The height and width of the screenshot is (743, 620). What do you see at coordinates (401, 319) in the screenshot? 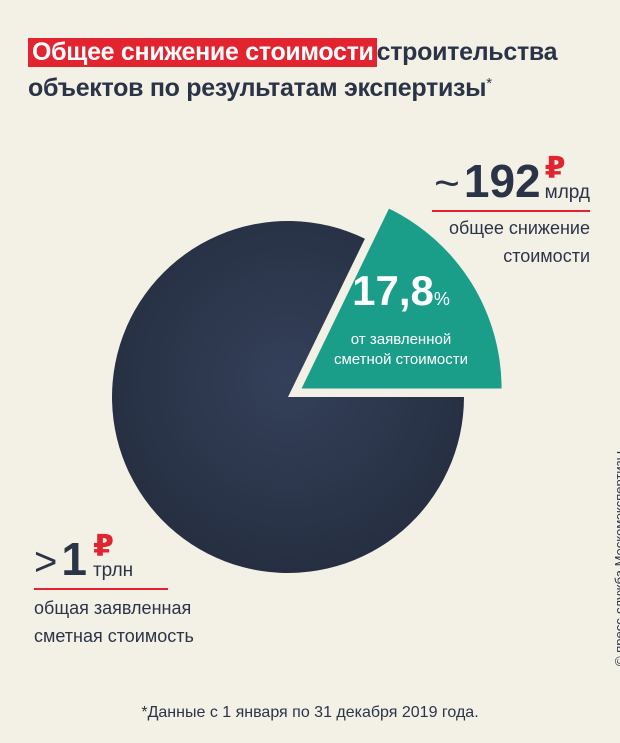
I see `reduction-share-label: 17,8% от заявленной сметной стоимости` at bounding box center [401, 319].